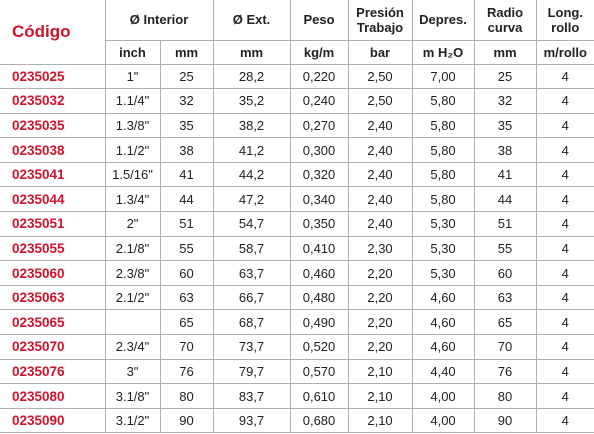 This screenshot has width=594, height=434. What do you see at coordinates (251, 20) in the screenshot?
I see `header-cell: Ø Ext.` at bounding box center [251, 20].